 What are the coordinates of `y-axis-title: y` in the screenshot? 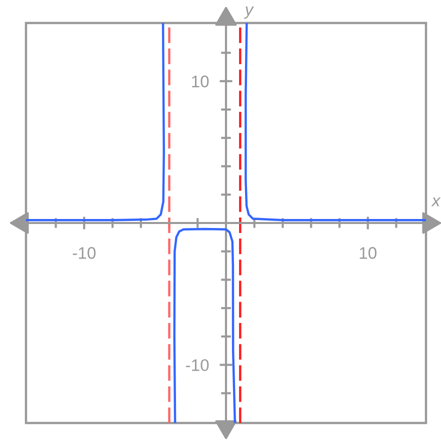 It's located at (249, 12).